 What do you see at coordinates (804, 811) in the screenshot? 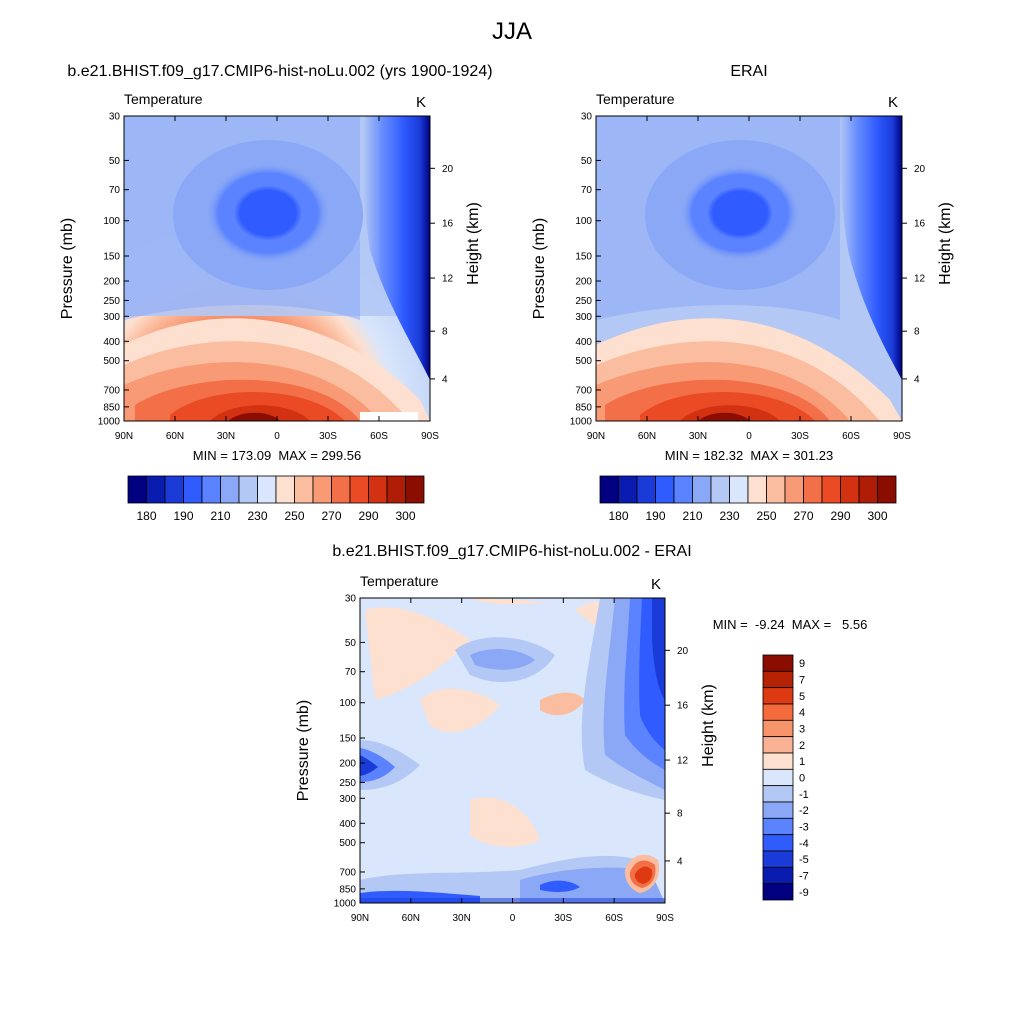
I see `diff-colorbar-label: -2` at bounding box center [804, 811].